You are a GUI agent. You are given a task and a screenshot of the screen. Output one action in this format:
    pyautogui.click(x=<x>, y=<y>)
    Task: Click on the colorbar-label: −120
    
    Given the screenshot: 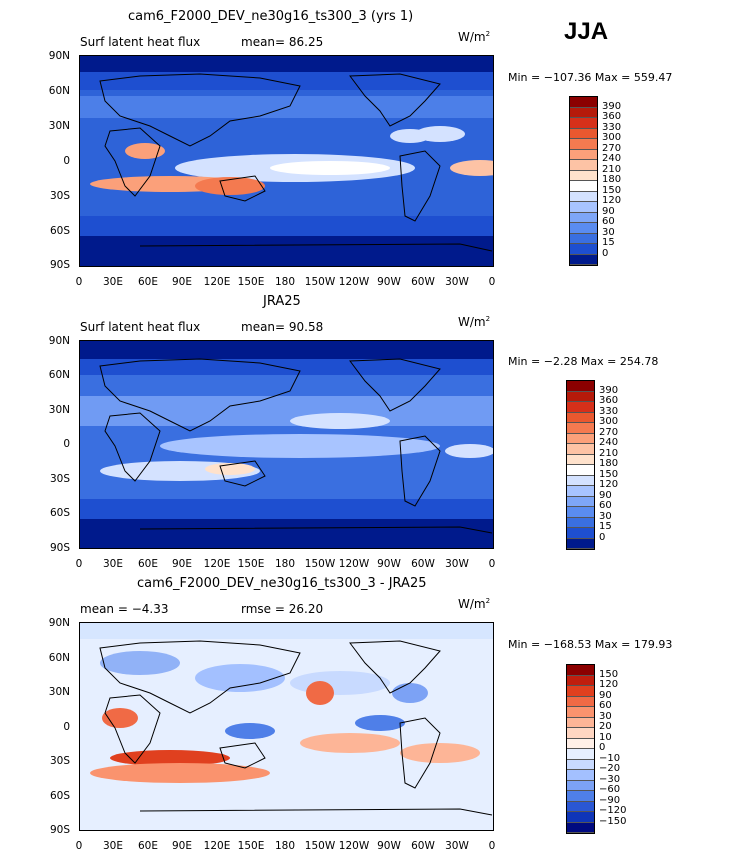 What is the action you would take?
    pyautogui.click(x=613, y=810)
    